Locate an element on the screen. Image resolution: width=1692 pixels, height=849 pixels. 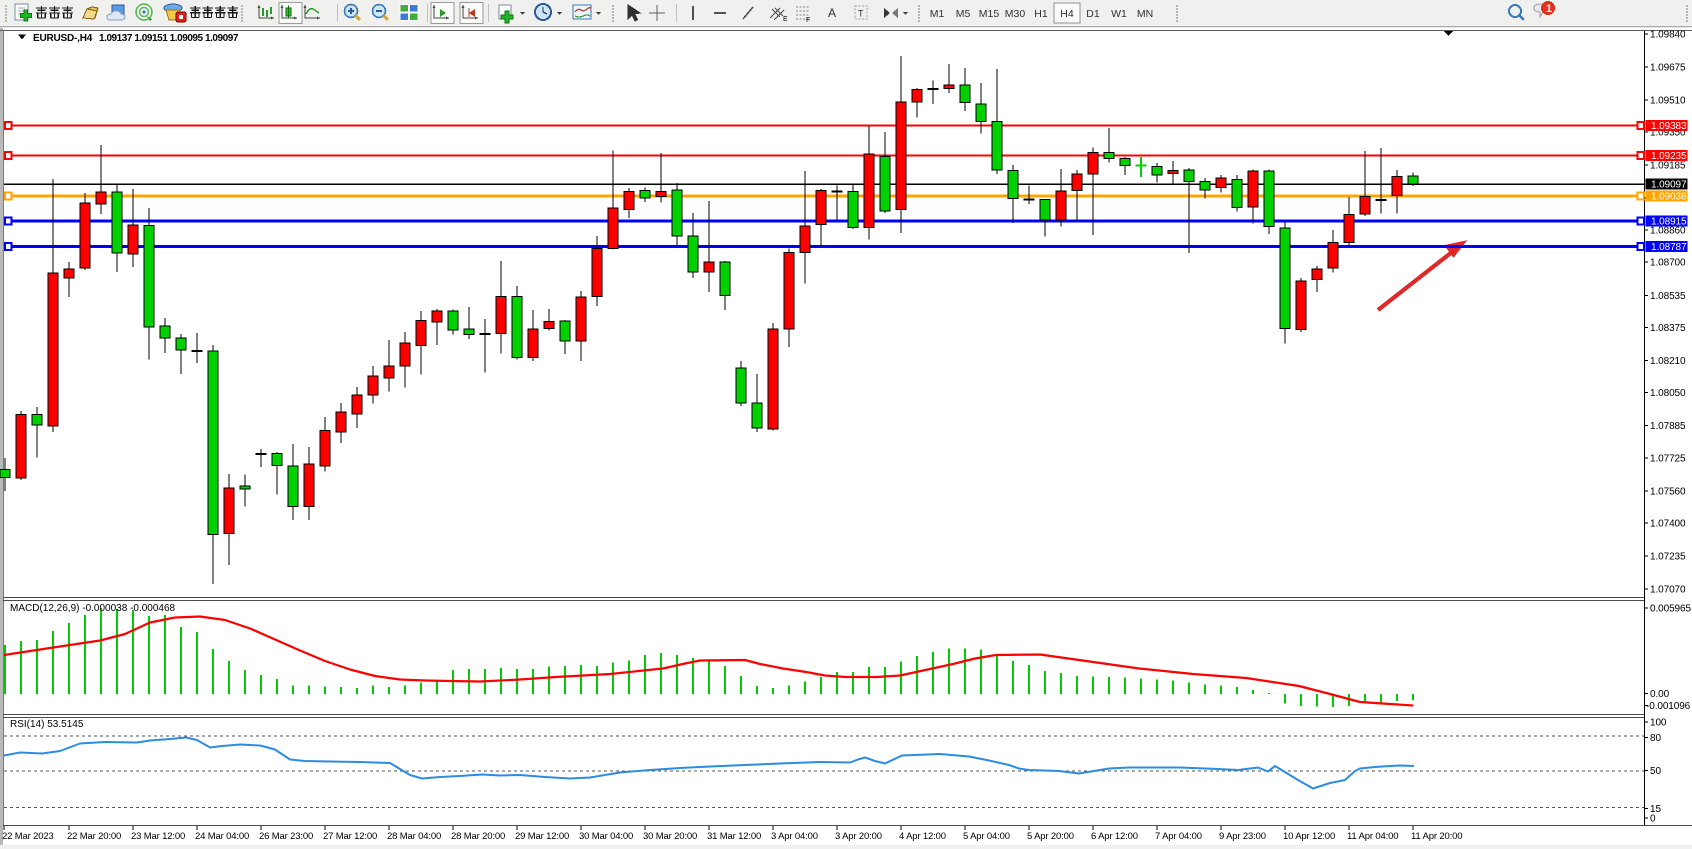
svg-text: 0 is located at coordinates (1653, 819).